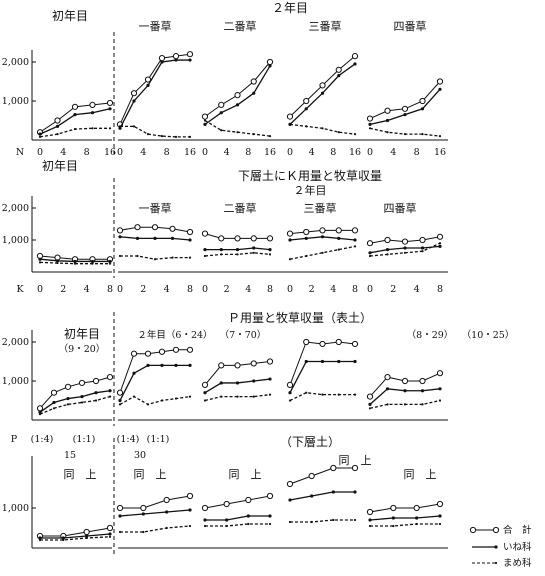 The width and height of the screenshot is (545, 576). What do you see at coordinates (70, 455) in the screenshot?
I see `panel4-ratio-value-0: 15` at bounding box center [70, 455].